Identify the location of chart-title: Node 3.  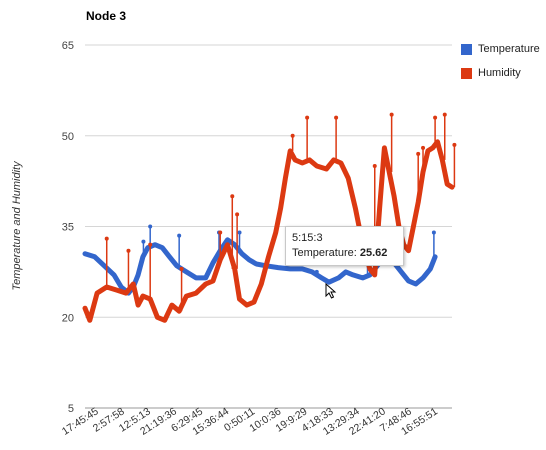
(106, 16).